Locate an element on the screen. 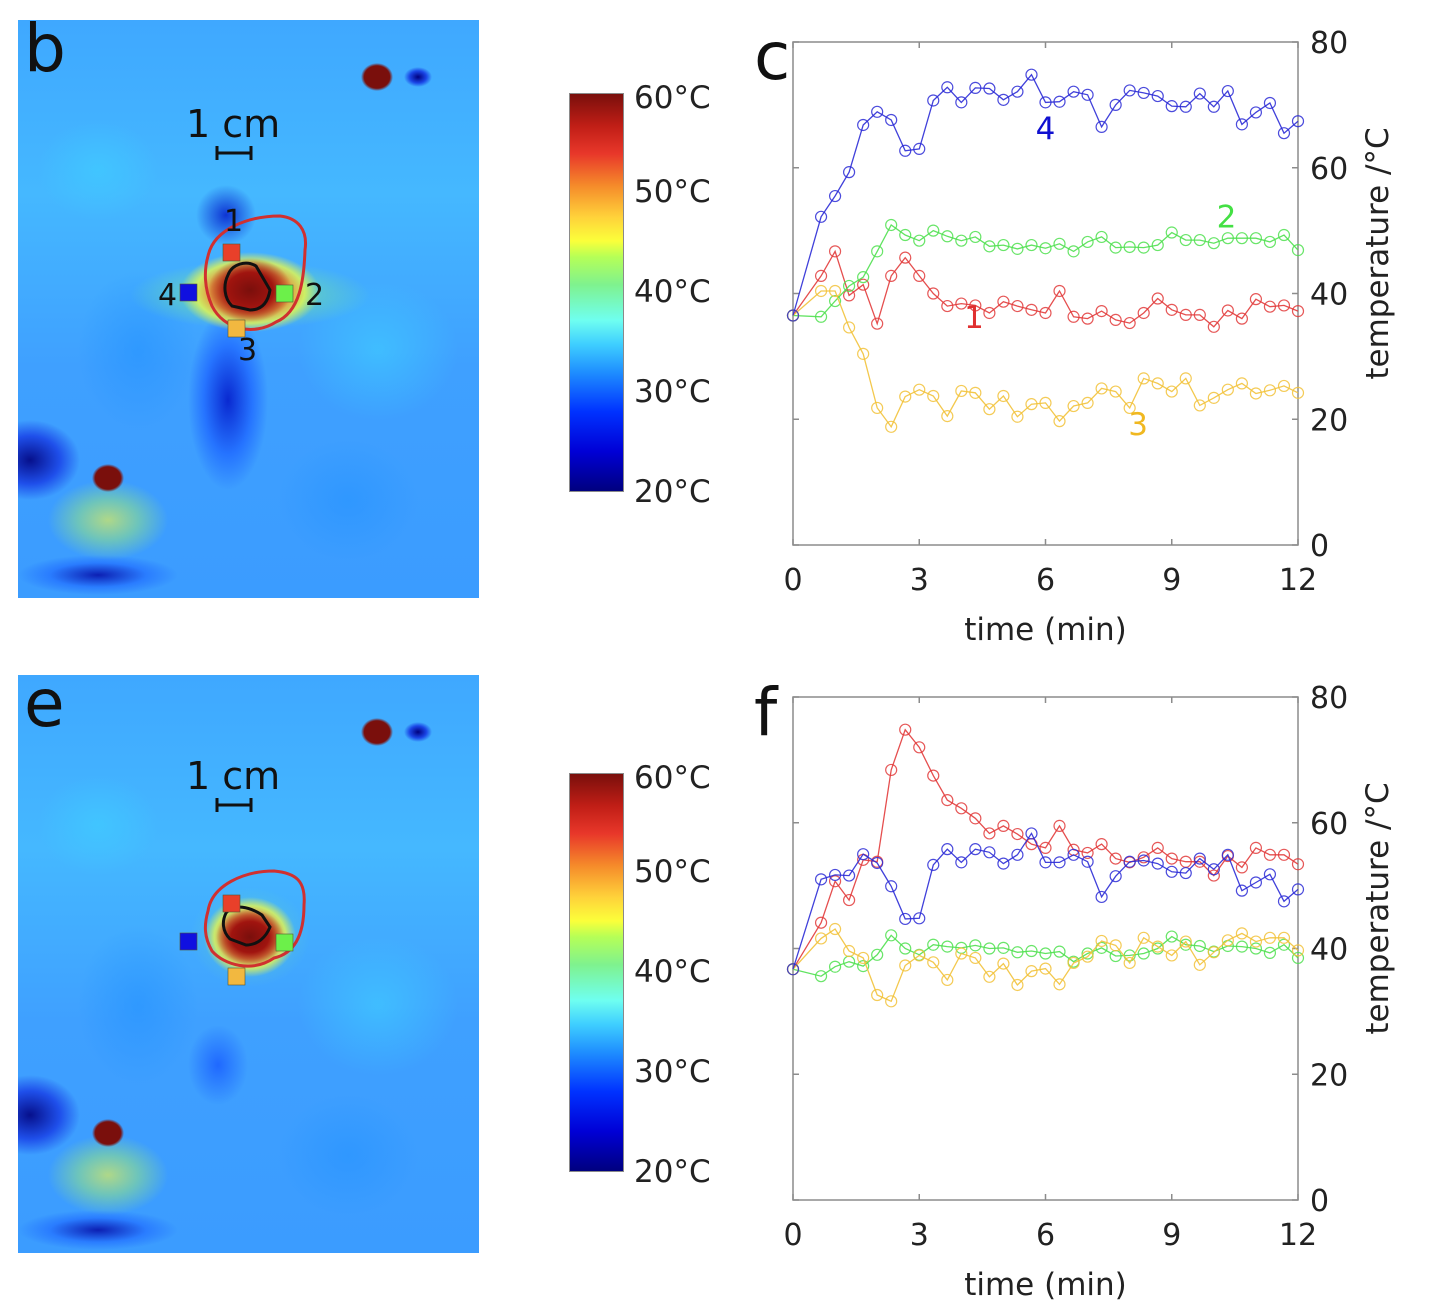  needle-contour-e is located at coordinates (246, 926).